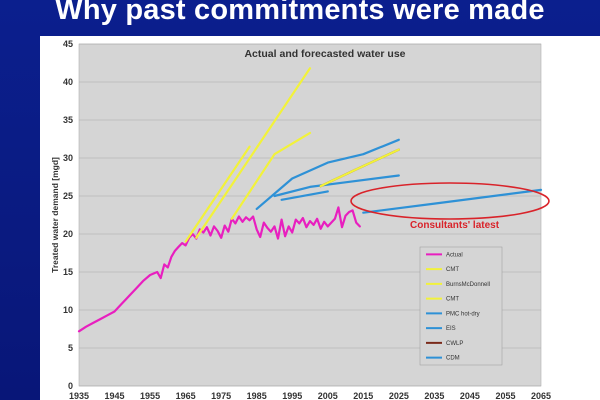 The image size is (600, 400). I want to click on y-tick-label: 30, so click(68, 158).